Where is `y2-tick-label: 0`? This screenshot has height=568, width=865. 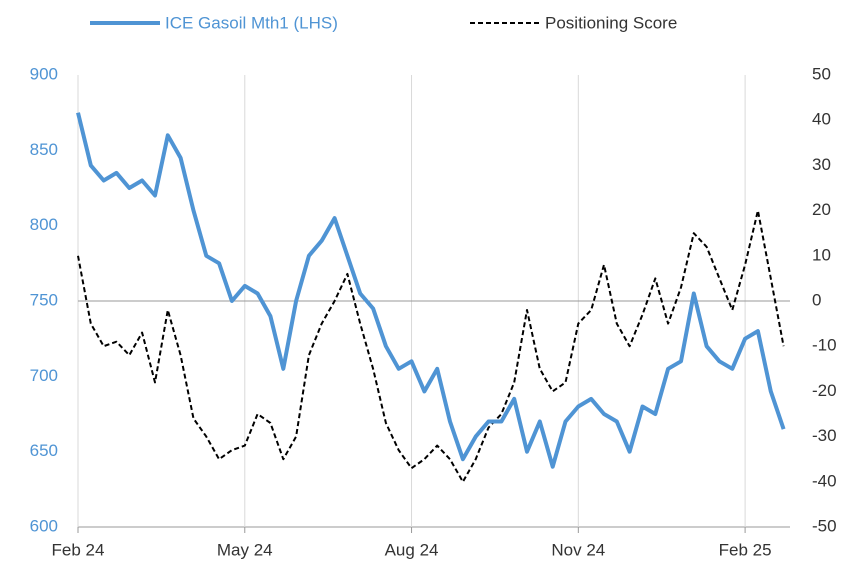
y2-tick-label: 0 is located at coordinates (816, 299).